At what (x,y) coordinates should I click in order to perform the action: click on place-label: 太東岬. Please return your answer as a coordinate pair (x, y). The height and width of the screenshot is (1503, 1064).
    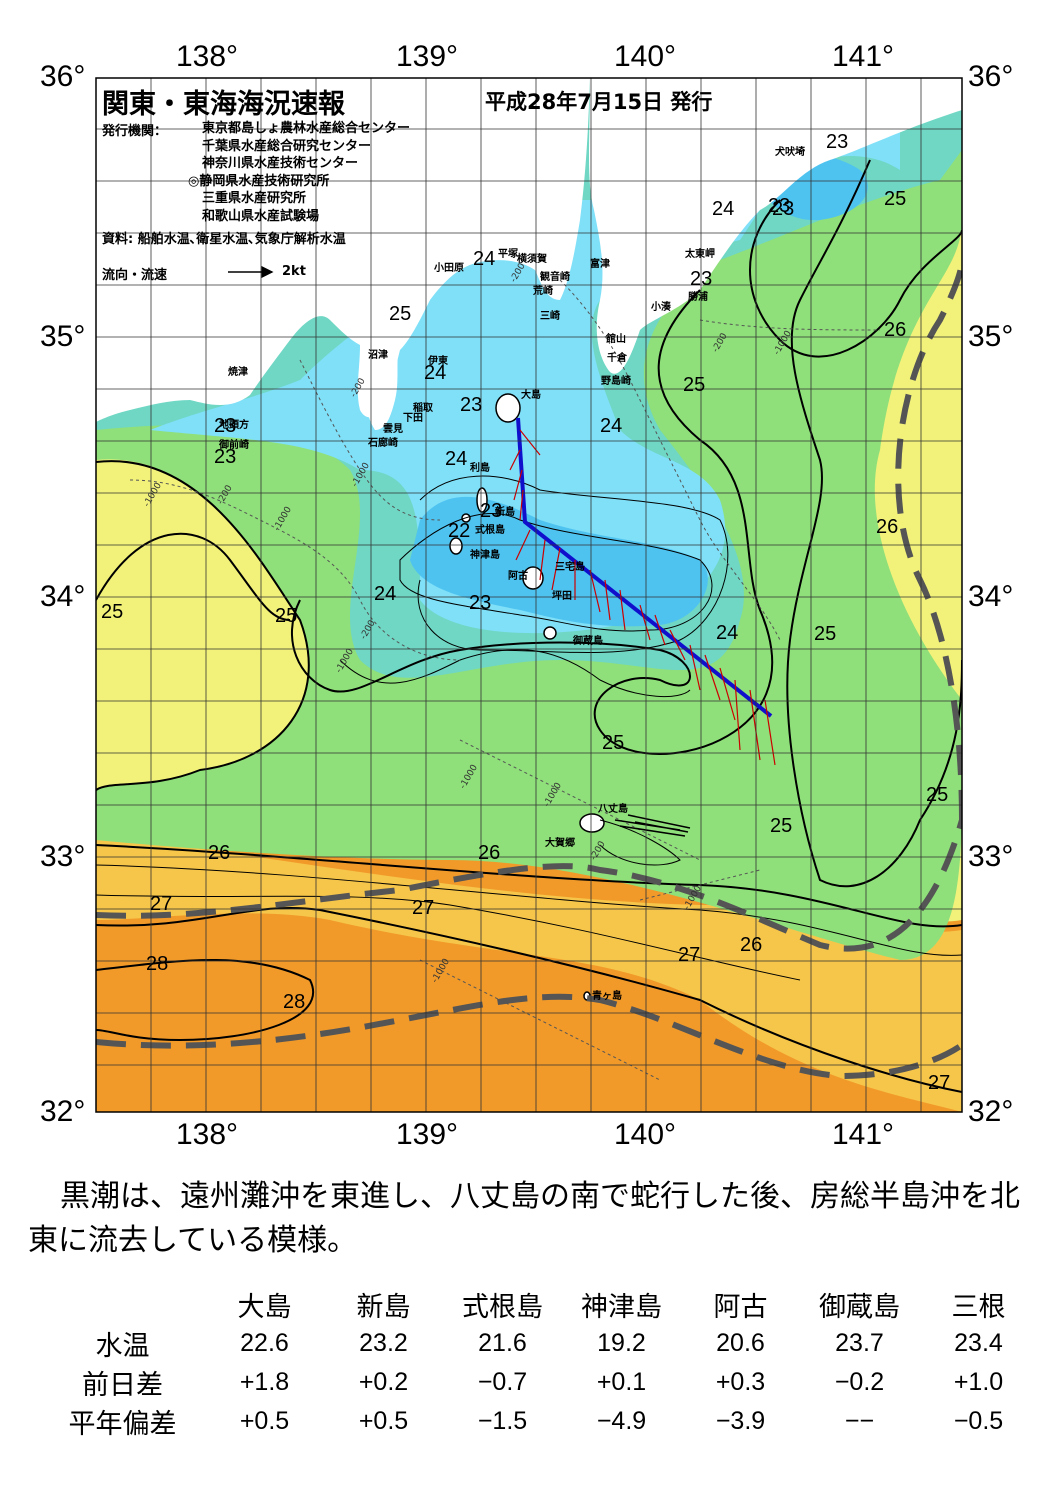
    Looking at the image, I should click on (700, 254).